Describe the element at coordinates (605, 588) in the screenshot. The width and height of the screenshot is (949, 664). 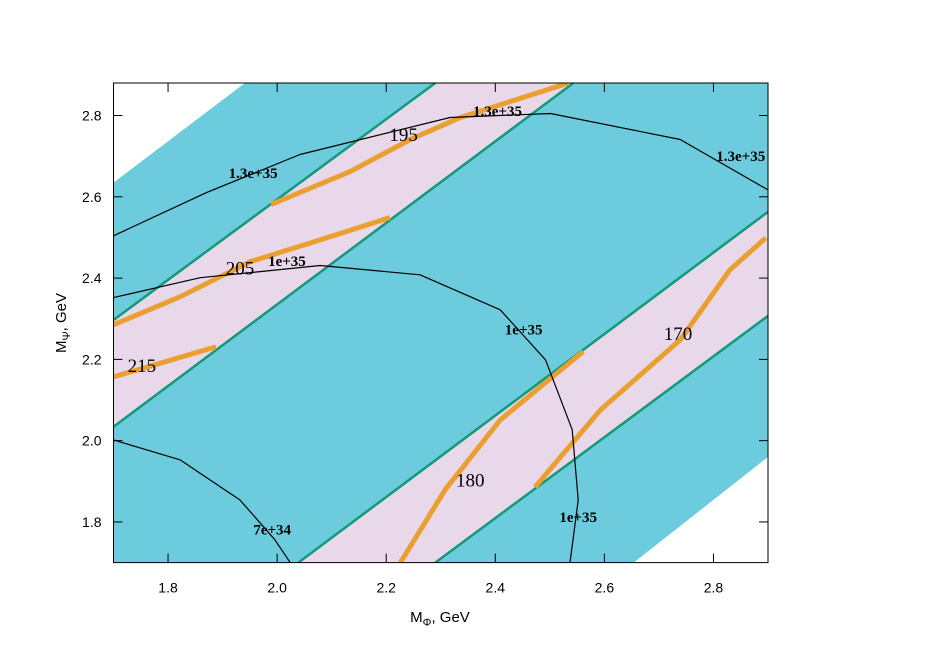
I see `x-tick-label: 2.6` at that location.